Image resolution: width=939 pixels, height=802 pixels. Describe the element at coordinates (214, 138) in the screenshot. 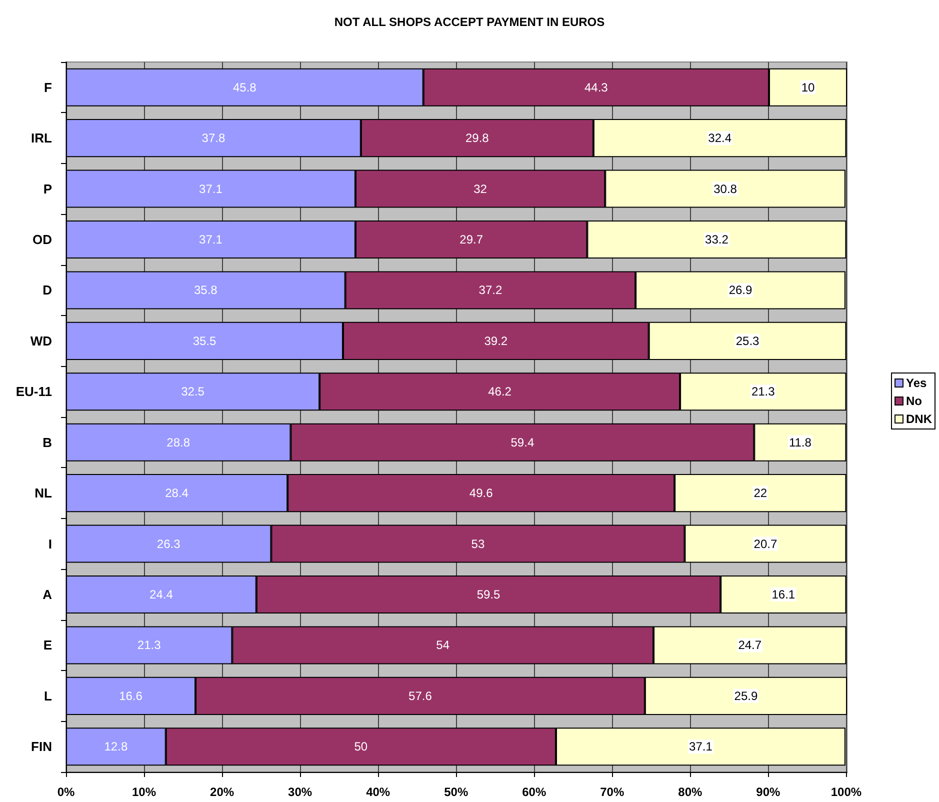

I see `data-label: 37.8` at that location.